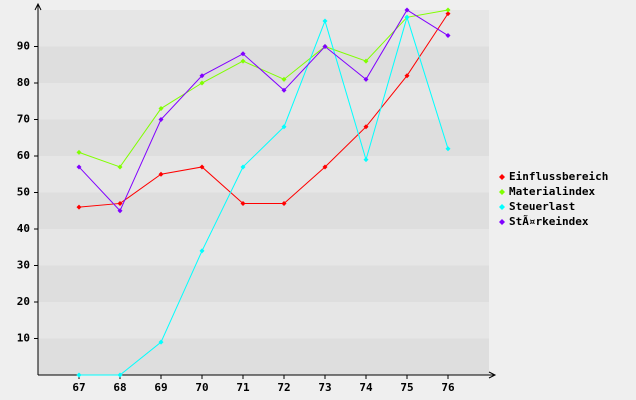 Image resolution: width=636 pixels, height=400 pixels. Describe the element at coordinates (23, 192) in the screenshot. I see `y-tick-label: 50` at that location.